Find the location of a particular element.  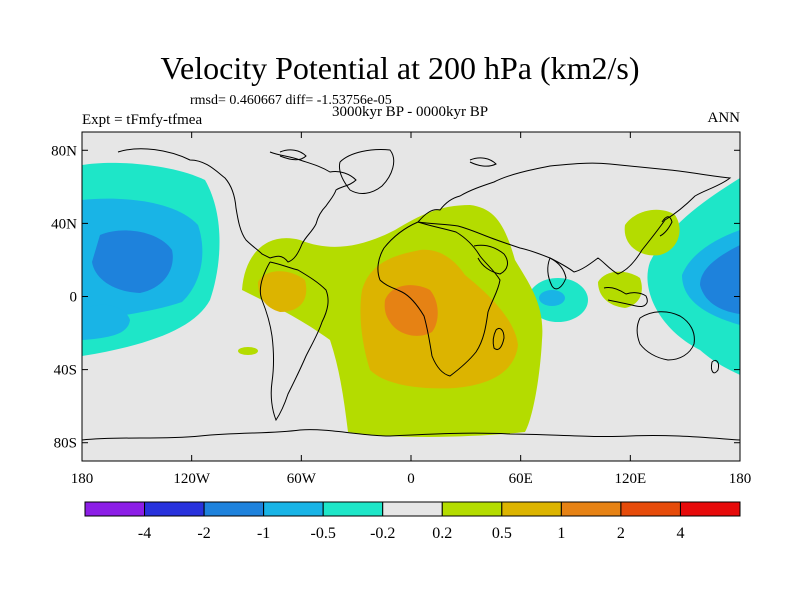

coast-africa is located at coordinates (439, 299).